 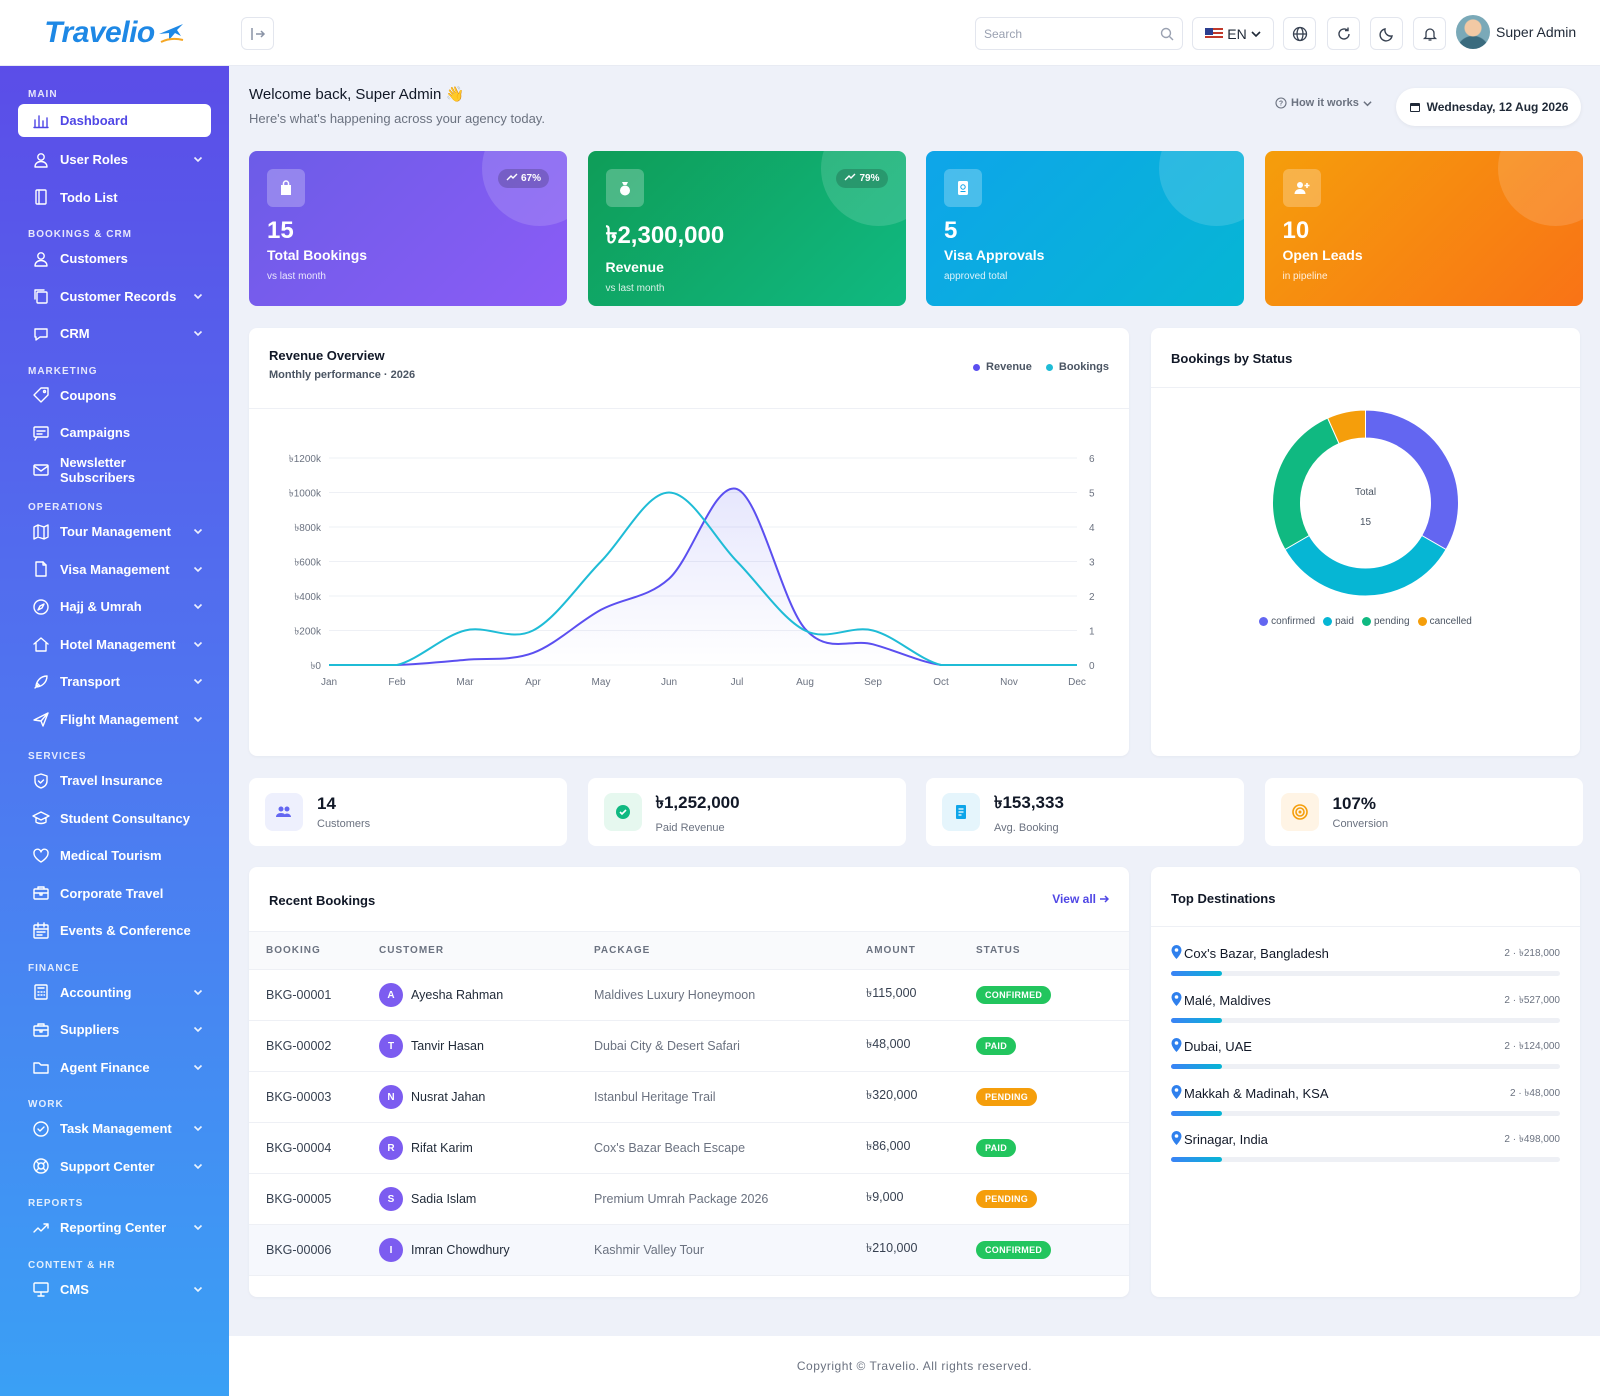 What do you see at coordinates (56, 1203) in the screenshot?
I see `sidebar-section-title: REPORTS` at bounding box center [56, 1203].